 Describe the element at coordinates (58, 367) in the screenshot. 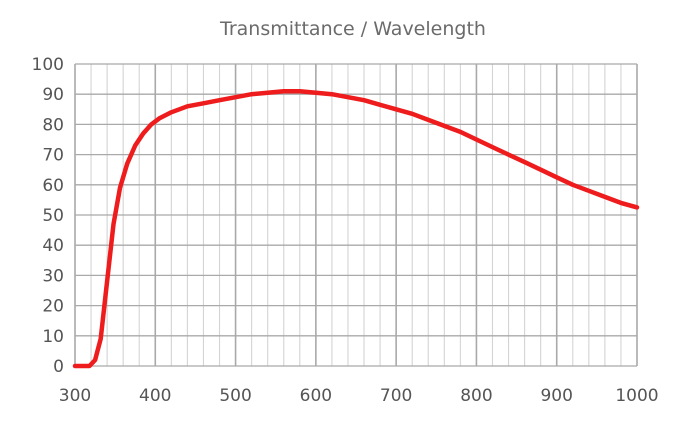

I see `y-tick-label: 0` at that location.